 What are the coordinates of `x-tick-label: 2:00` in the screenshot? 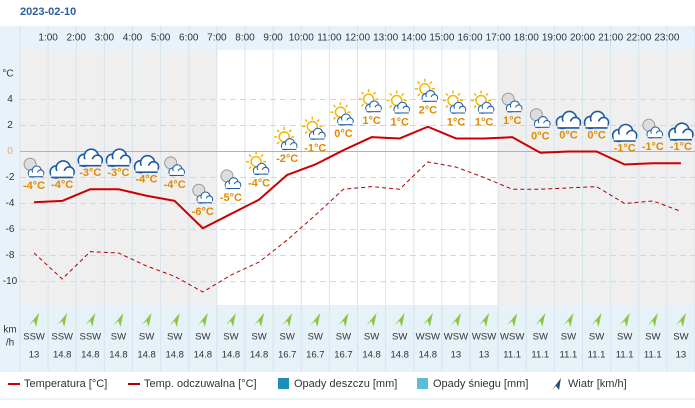 It's located at (77, 38).